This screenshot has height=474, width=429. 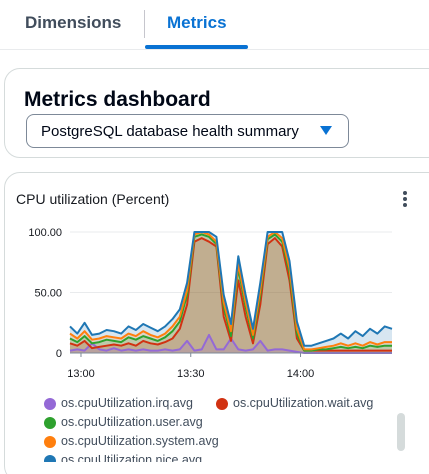 I want to click on active-tab-indicator, so click(x=196, y=47).